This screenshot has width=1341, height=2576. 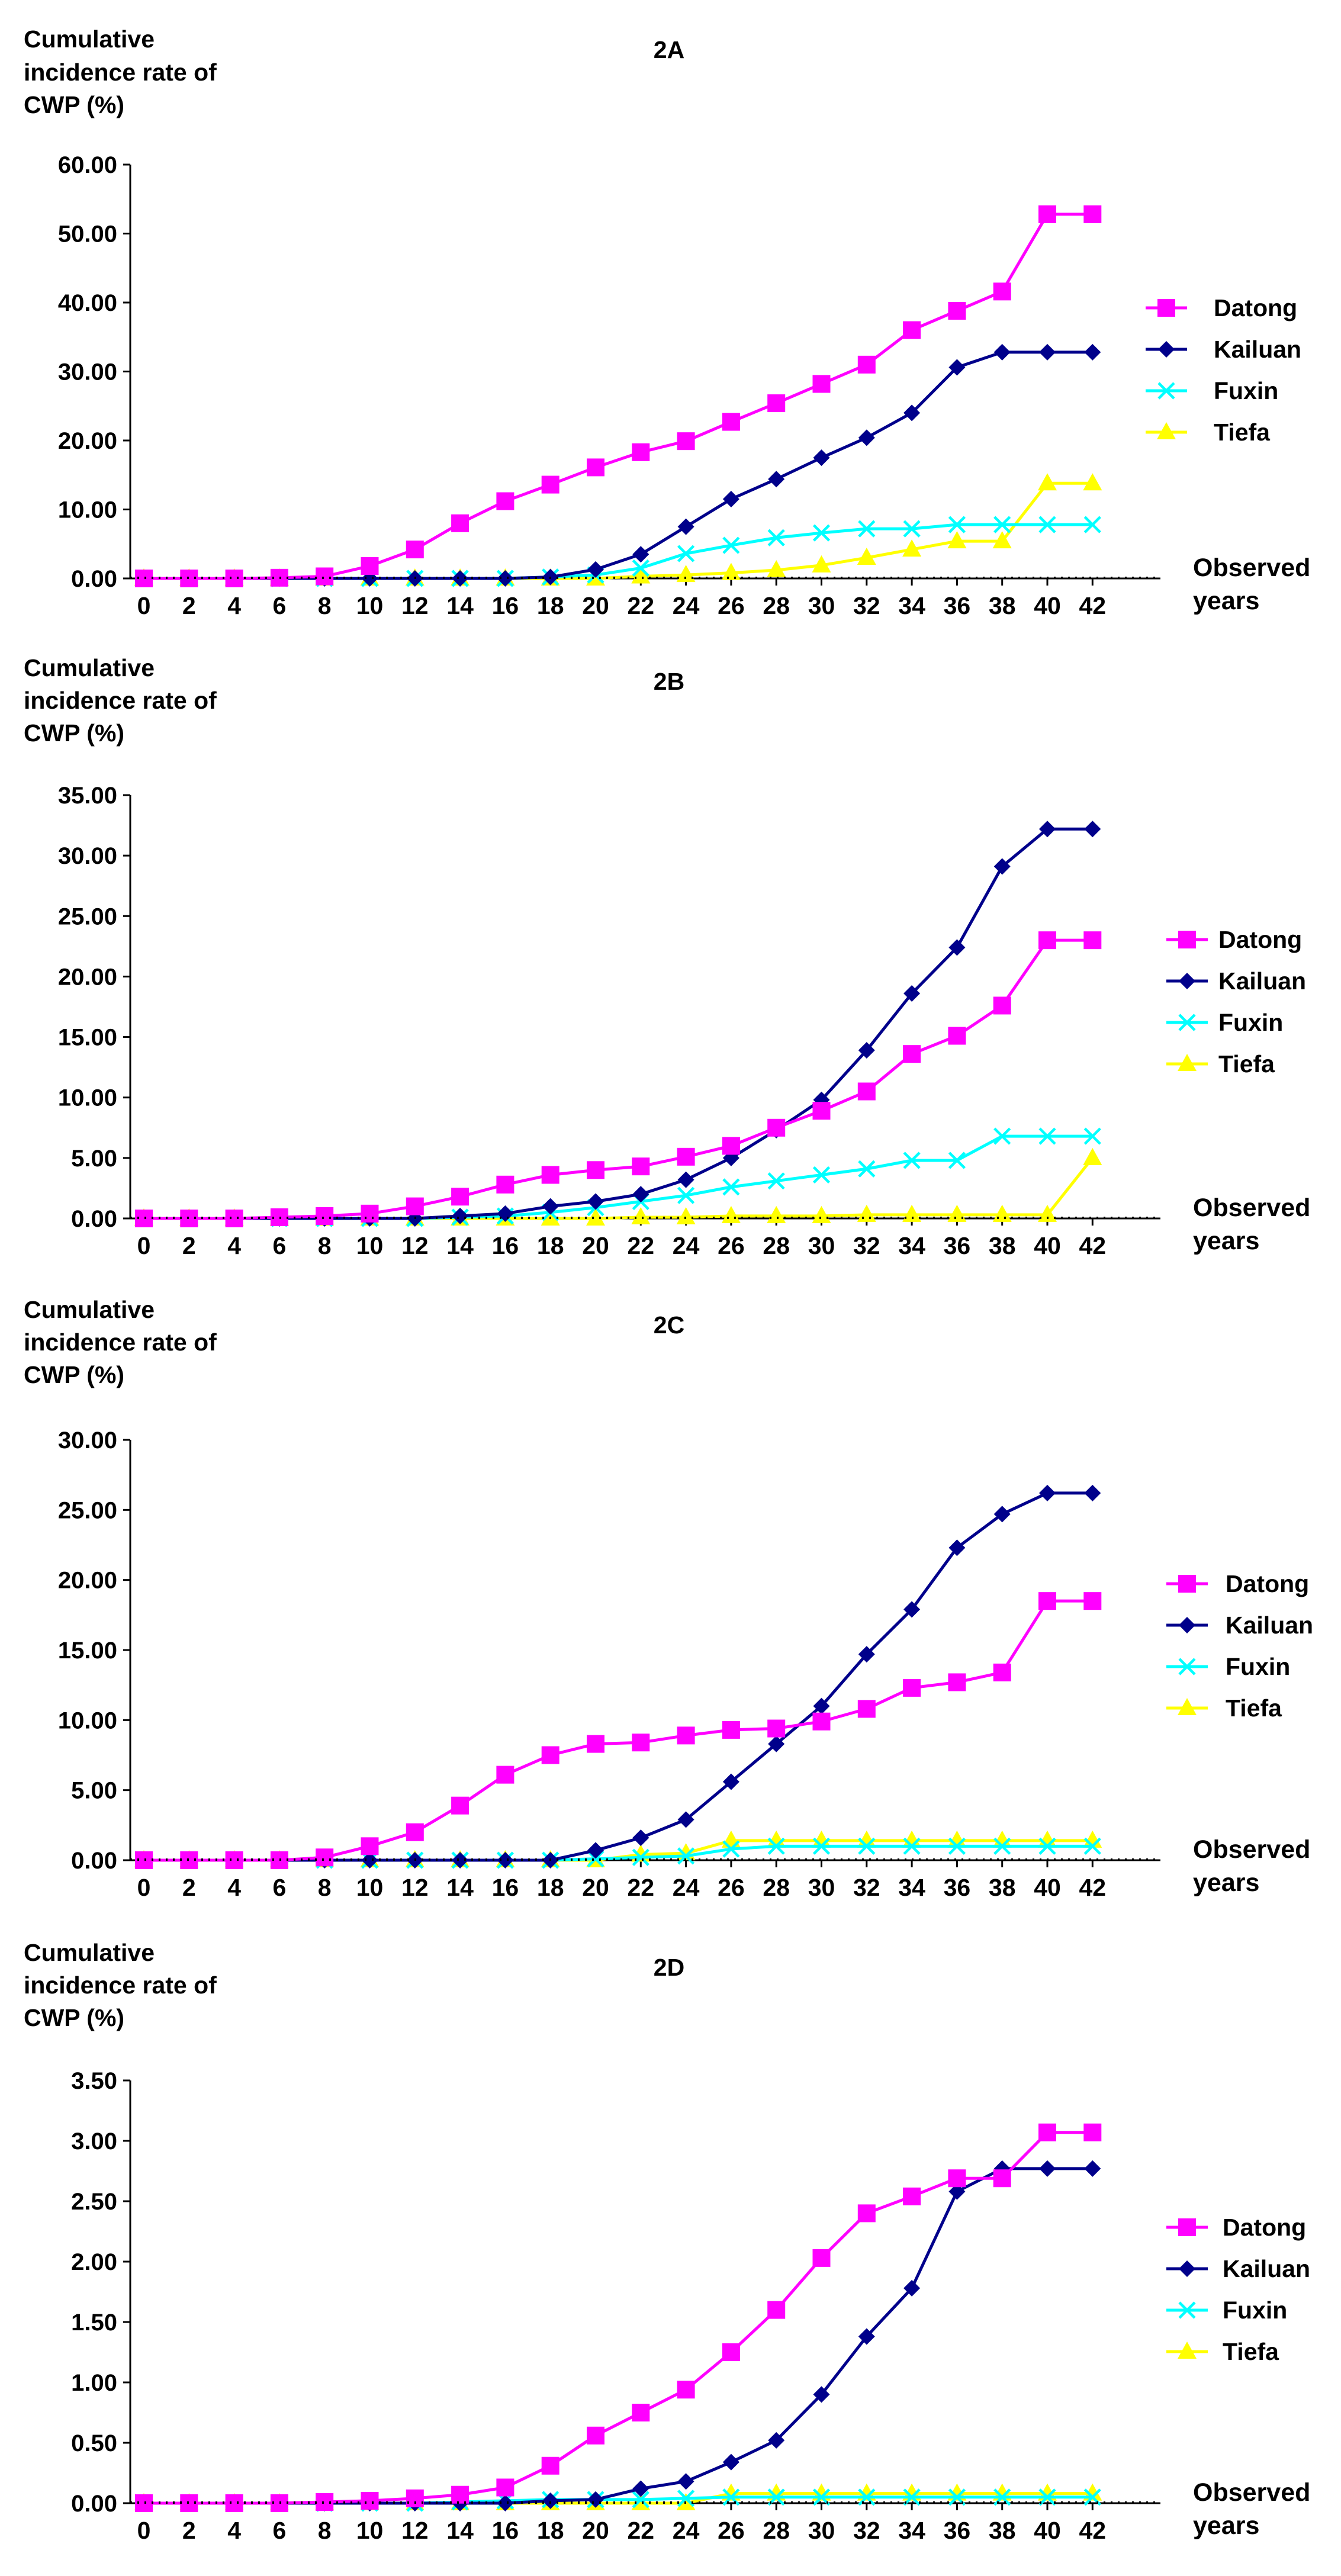 What do you see at coordinates (415, 1887) in the screenshot?
I see `x-tick-label: 12` at bounding box center [415, 1887].